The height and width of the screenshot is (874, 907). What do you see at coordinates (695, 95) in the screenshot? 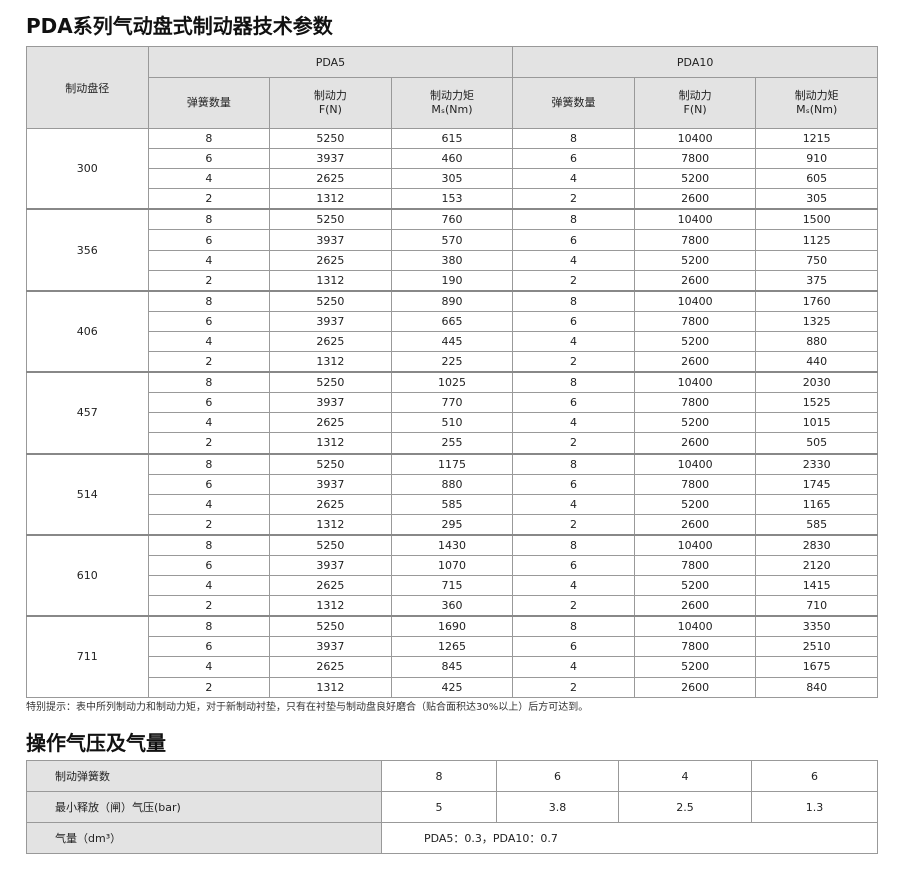
I see `column-header-line: 制动力` at bounding box center [695, 95].